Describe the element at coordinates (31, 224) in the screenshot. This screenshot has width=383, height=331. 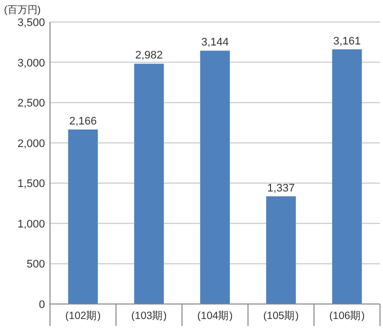
I see `y-tick-label: 1,000` at that location.